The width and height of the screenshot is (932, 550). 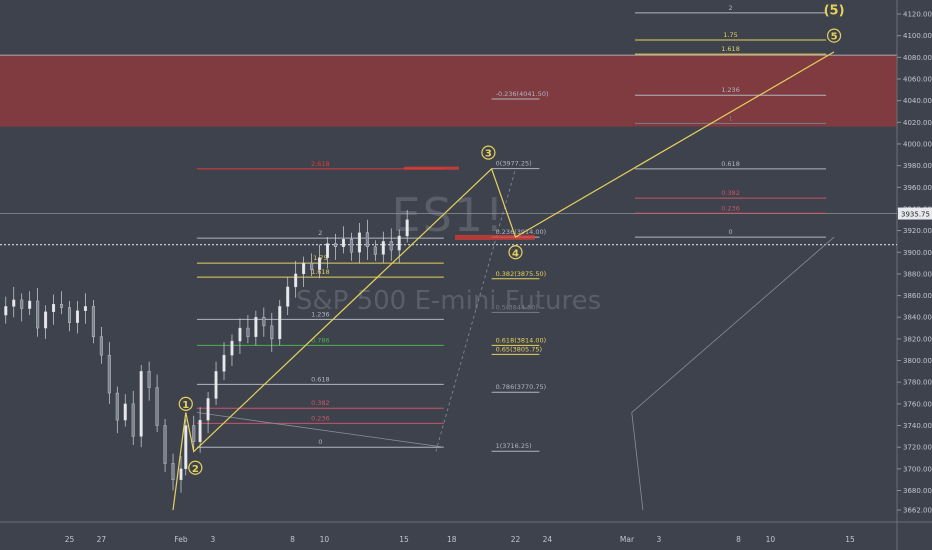 I want to click on fib-level-label: 0.65(3805.75), so click(x=519, y=349).